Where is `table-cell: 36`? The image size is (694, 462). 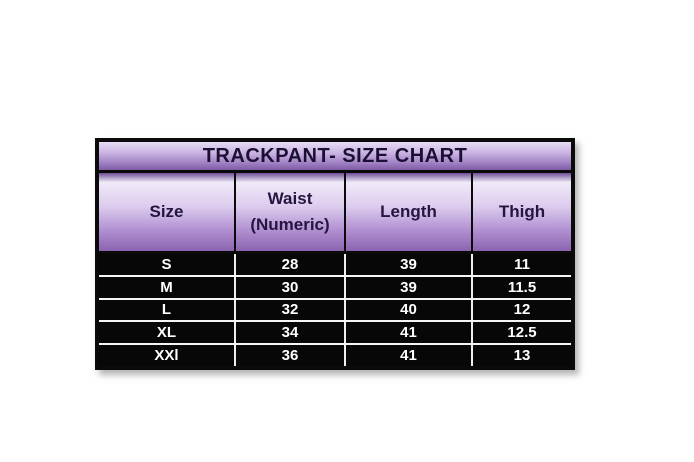
table-cell: 36 is located at coordinates (291, 355).